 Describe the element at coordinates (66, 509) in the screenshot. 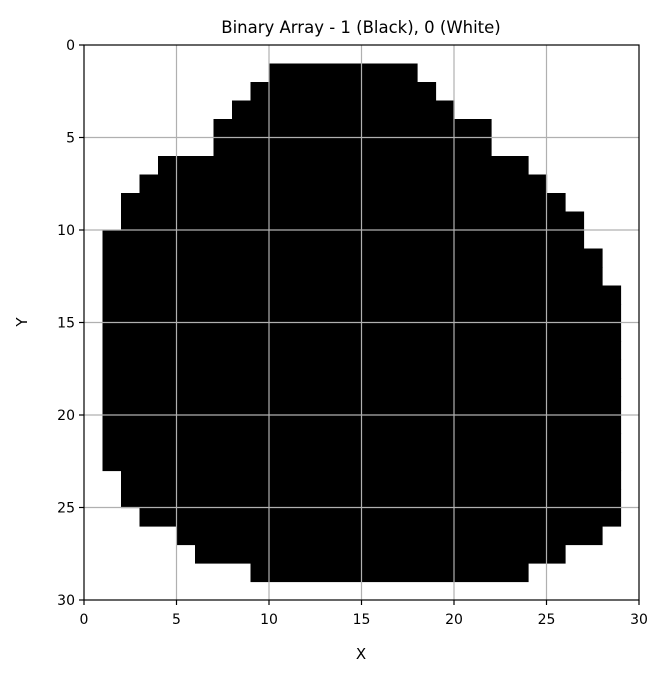

I see `y-tick-label-25: 25` at that location.